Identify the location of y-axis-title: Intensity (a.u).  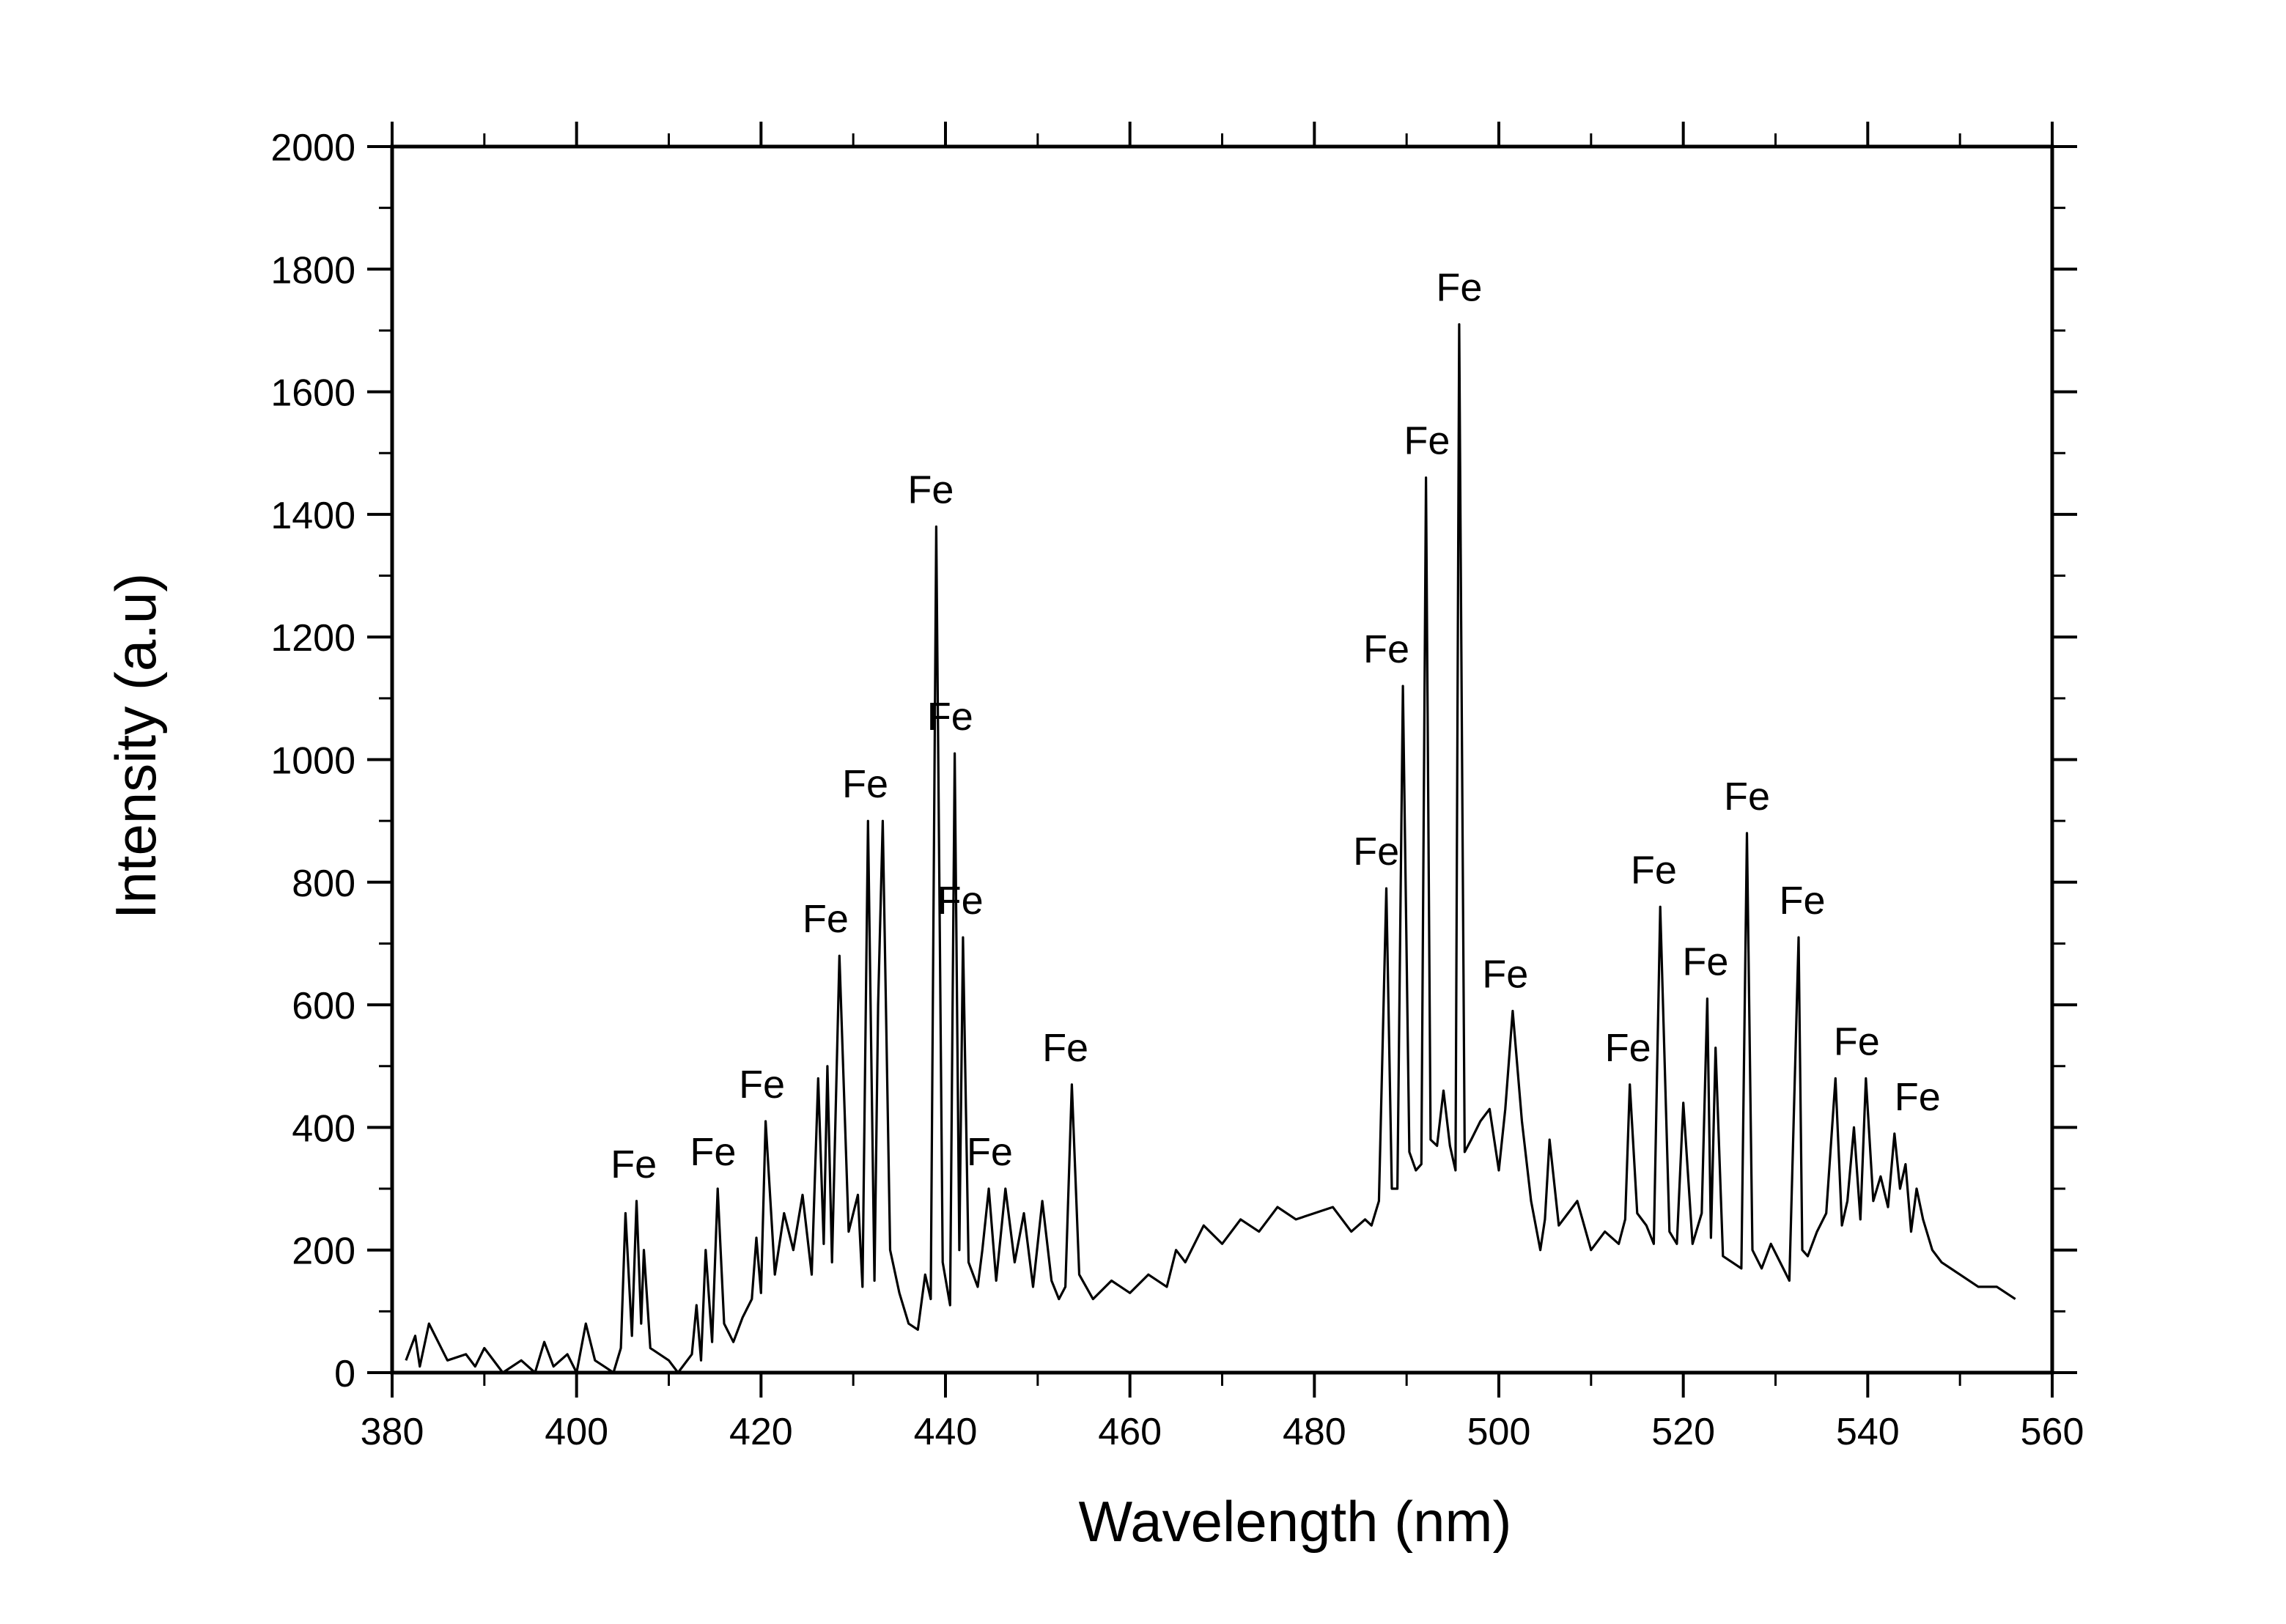
(135, 746).